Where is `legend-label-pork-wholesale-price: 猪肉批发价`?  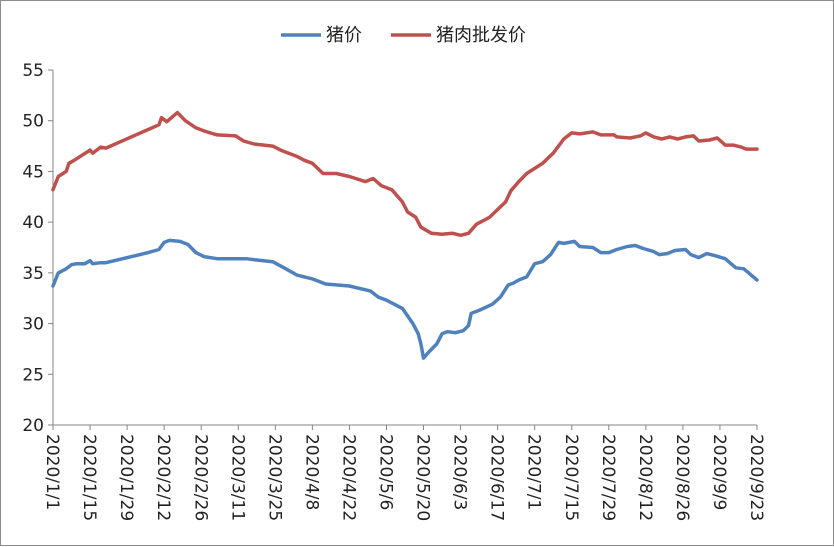
legend-label-pork-wholesale-price: 猪肉批发价 is located at coordinates (481, 35).